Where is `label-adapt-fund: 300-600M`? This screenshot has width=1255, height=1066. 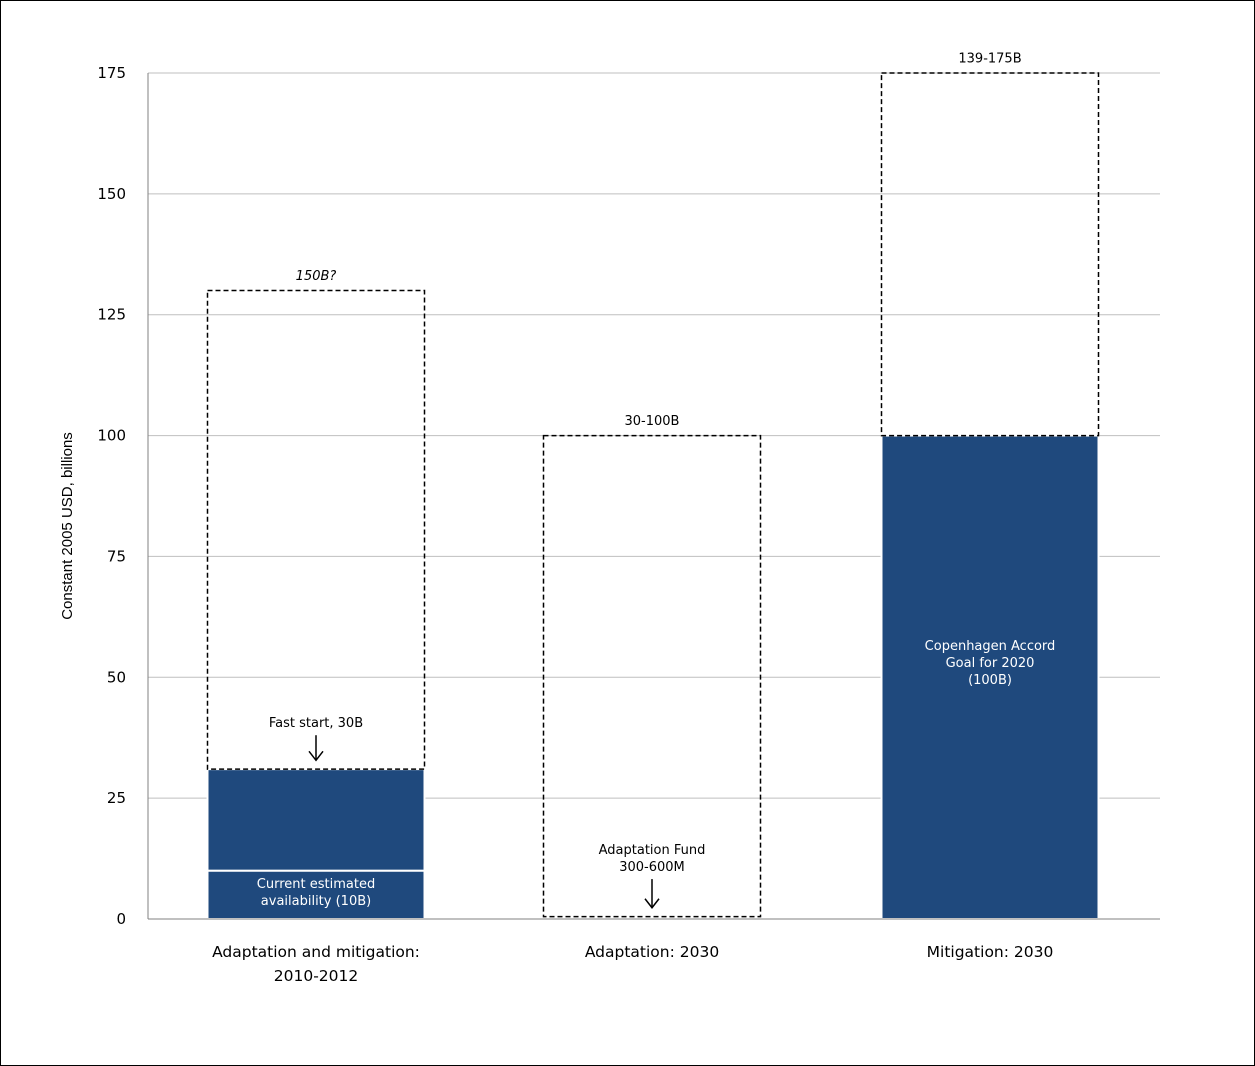 label-adapt-fund: 300-600M is located at coordinates (652, 867).